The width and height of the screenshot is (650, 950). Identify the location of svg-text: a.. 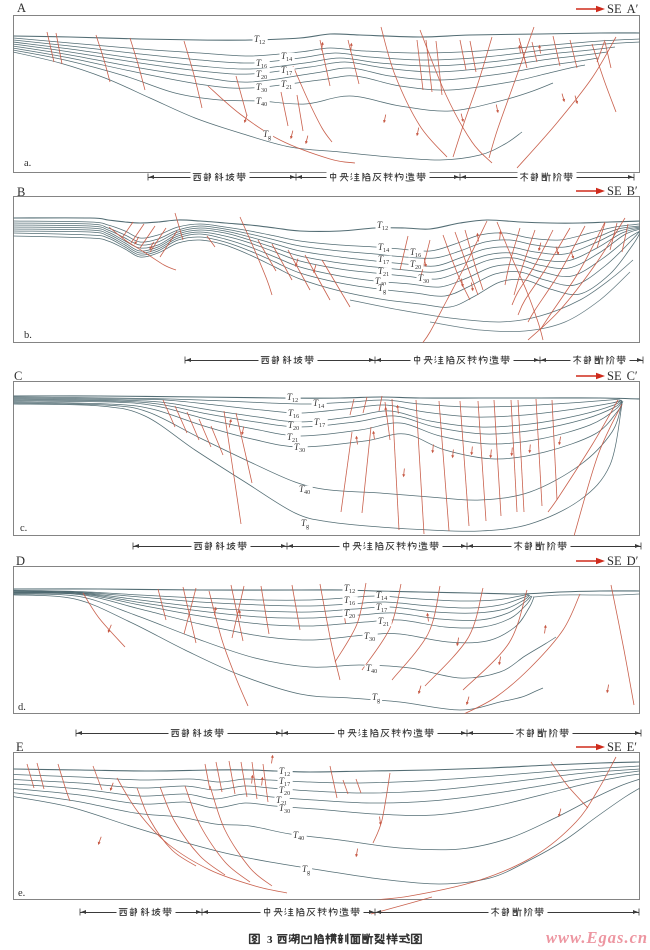
(27, 163).